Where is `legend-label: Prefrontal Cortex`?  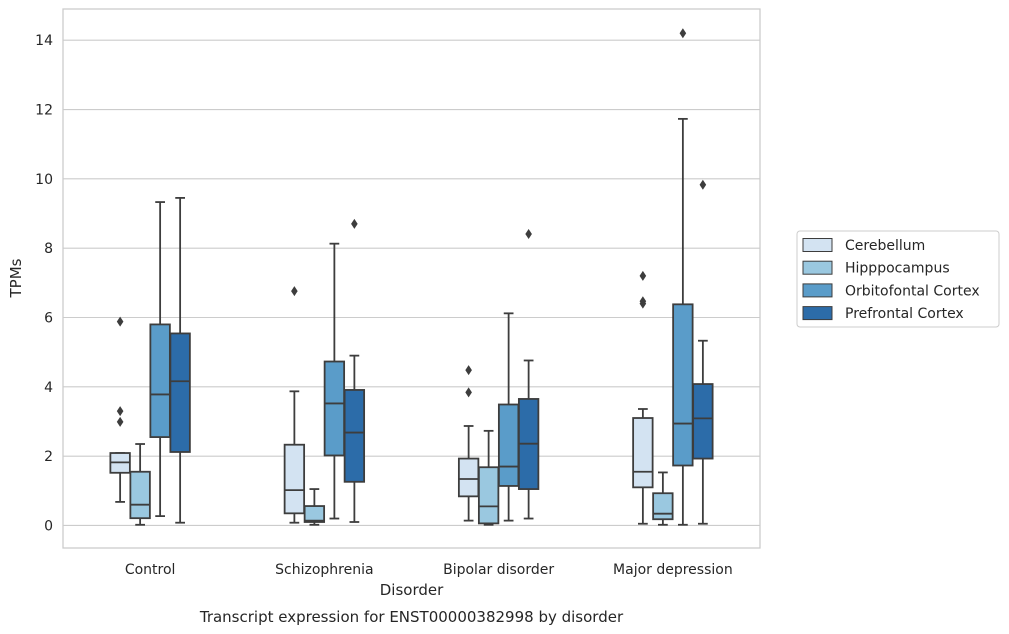
legend-label: Prefrontal Cortex is located at coordinates (904, 314).